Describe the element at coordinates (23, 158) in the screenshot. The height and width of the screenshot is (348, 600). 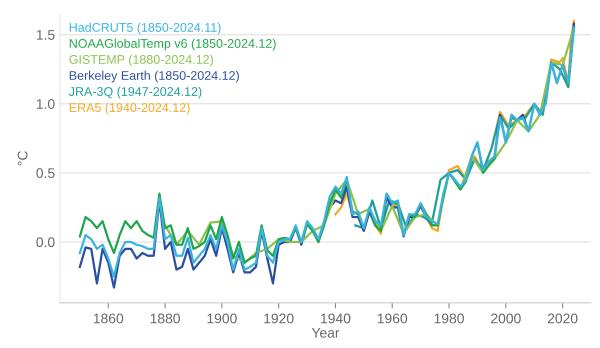
I see `y-axis-title: °C` at that location.